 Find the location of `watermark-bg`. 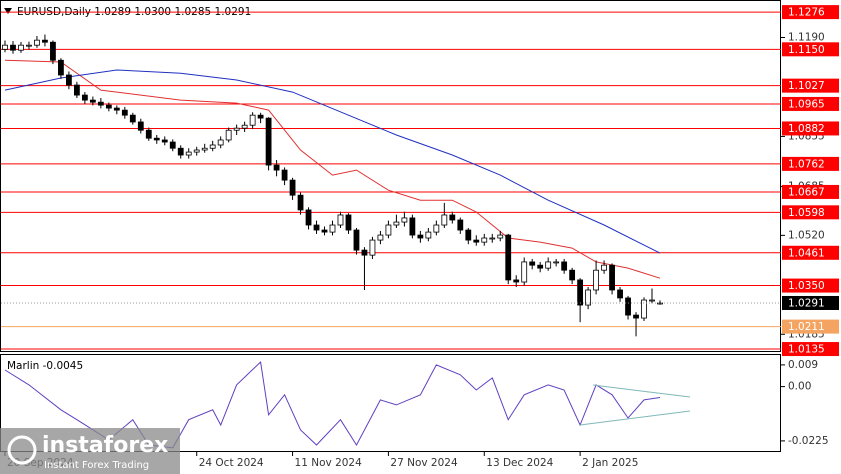

watermark-bg is located at coordinates (90, 451).